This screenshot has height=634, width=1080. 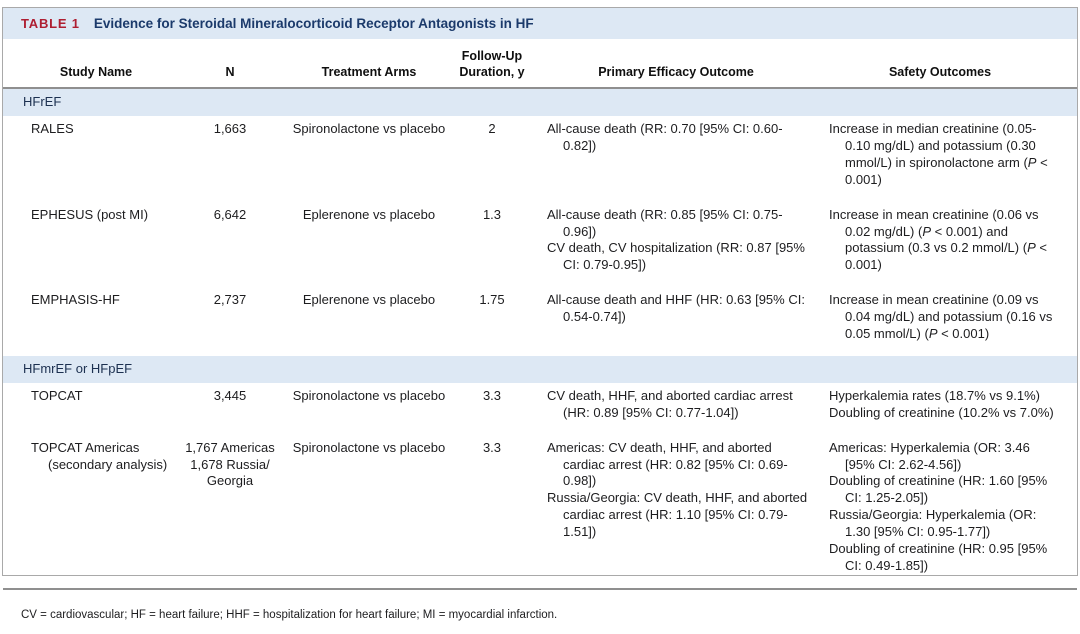 What do you see at coordinates (90, 214) in the screenshot?
I see `study-name-cell: EPHESUS (post MI)` at bounding box center [90, 214].